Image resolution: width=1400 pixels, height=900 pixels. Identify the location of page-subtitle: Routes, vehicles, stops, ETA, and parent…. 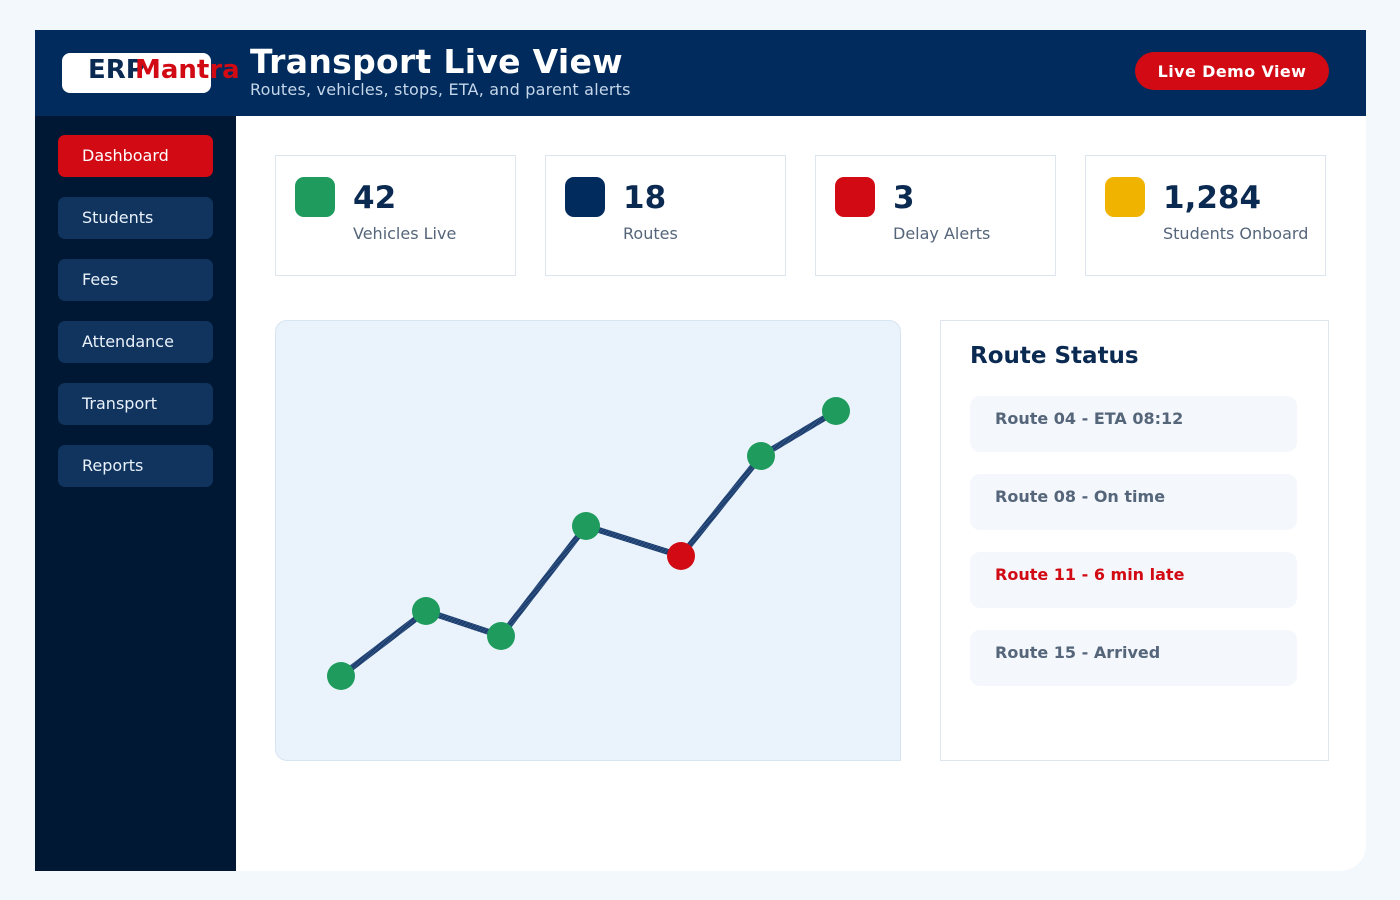
(440, 89).